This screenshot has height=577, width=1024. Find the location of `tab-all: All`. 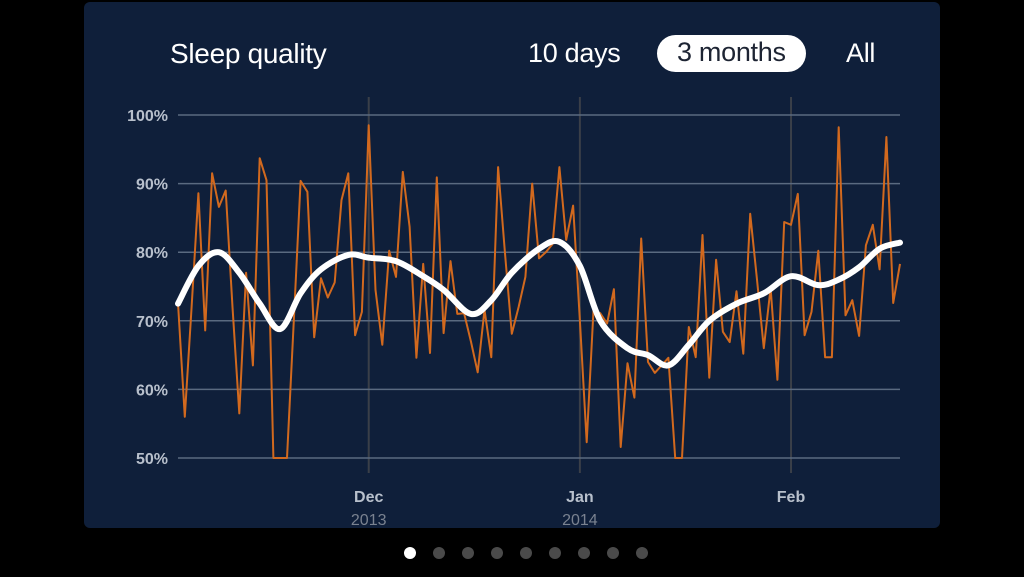

tab-all: All is located at coordinates (861, 53).